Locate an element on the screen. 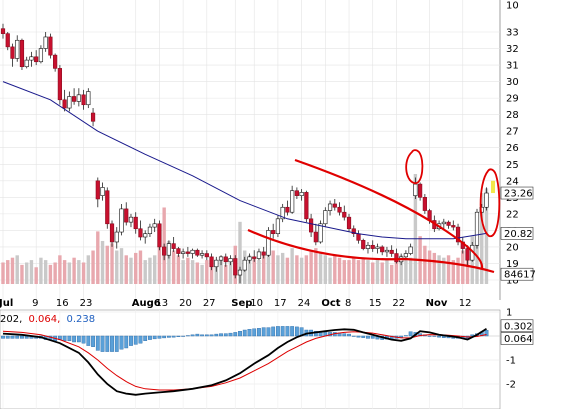 The width and height of the screenshot is (575, 409). price-tick-label: 18 is located at coordinates (512, 281).